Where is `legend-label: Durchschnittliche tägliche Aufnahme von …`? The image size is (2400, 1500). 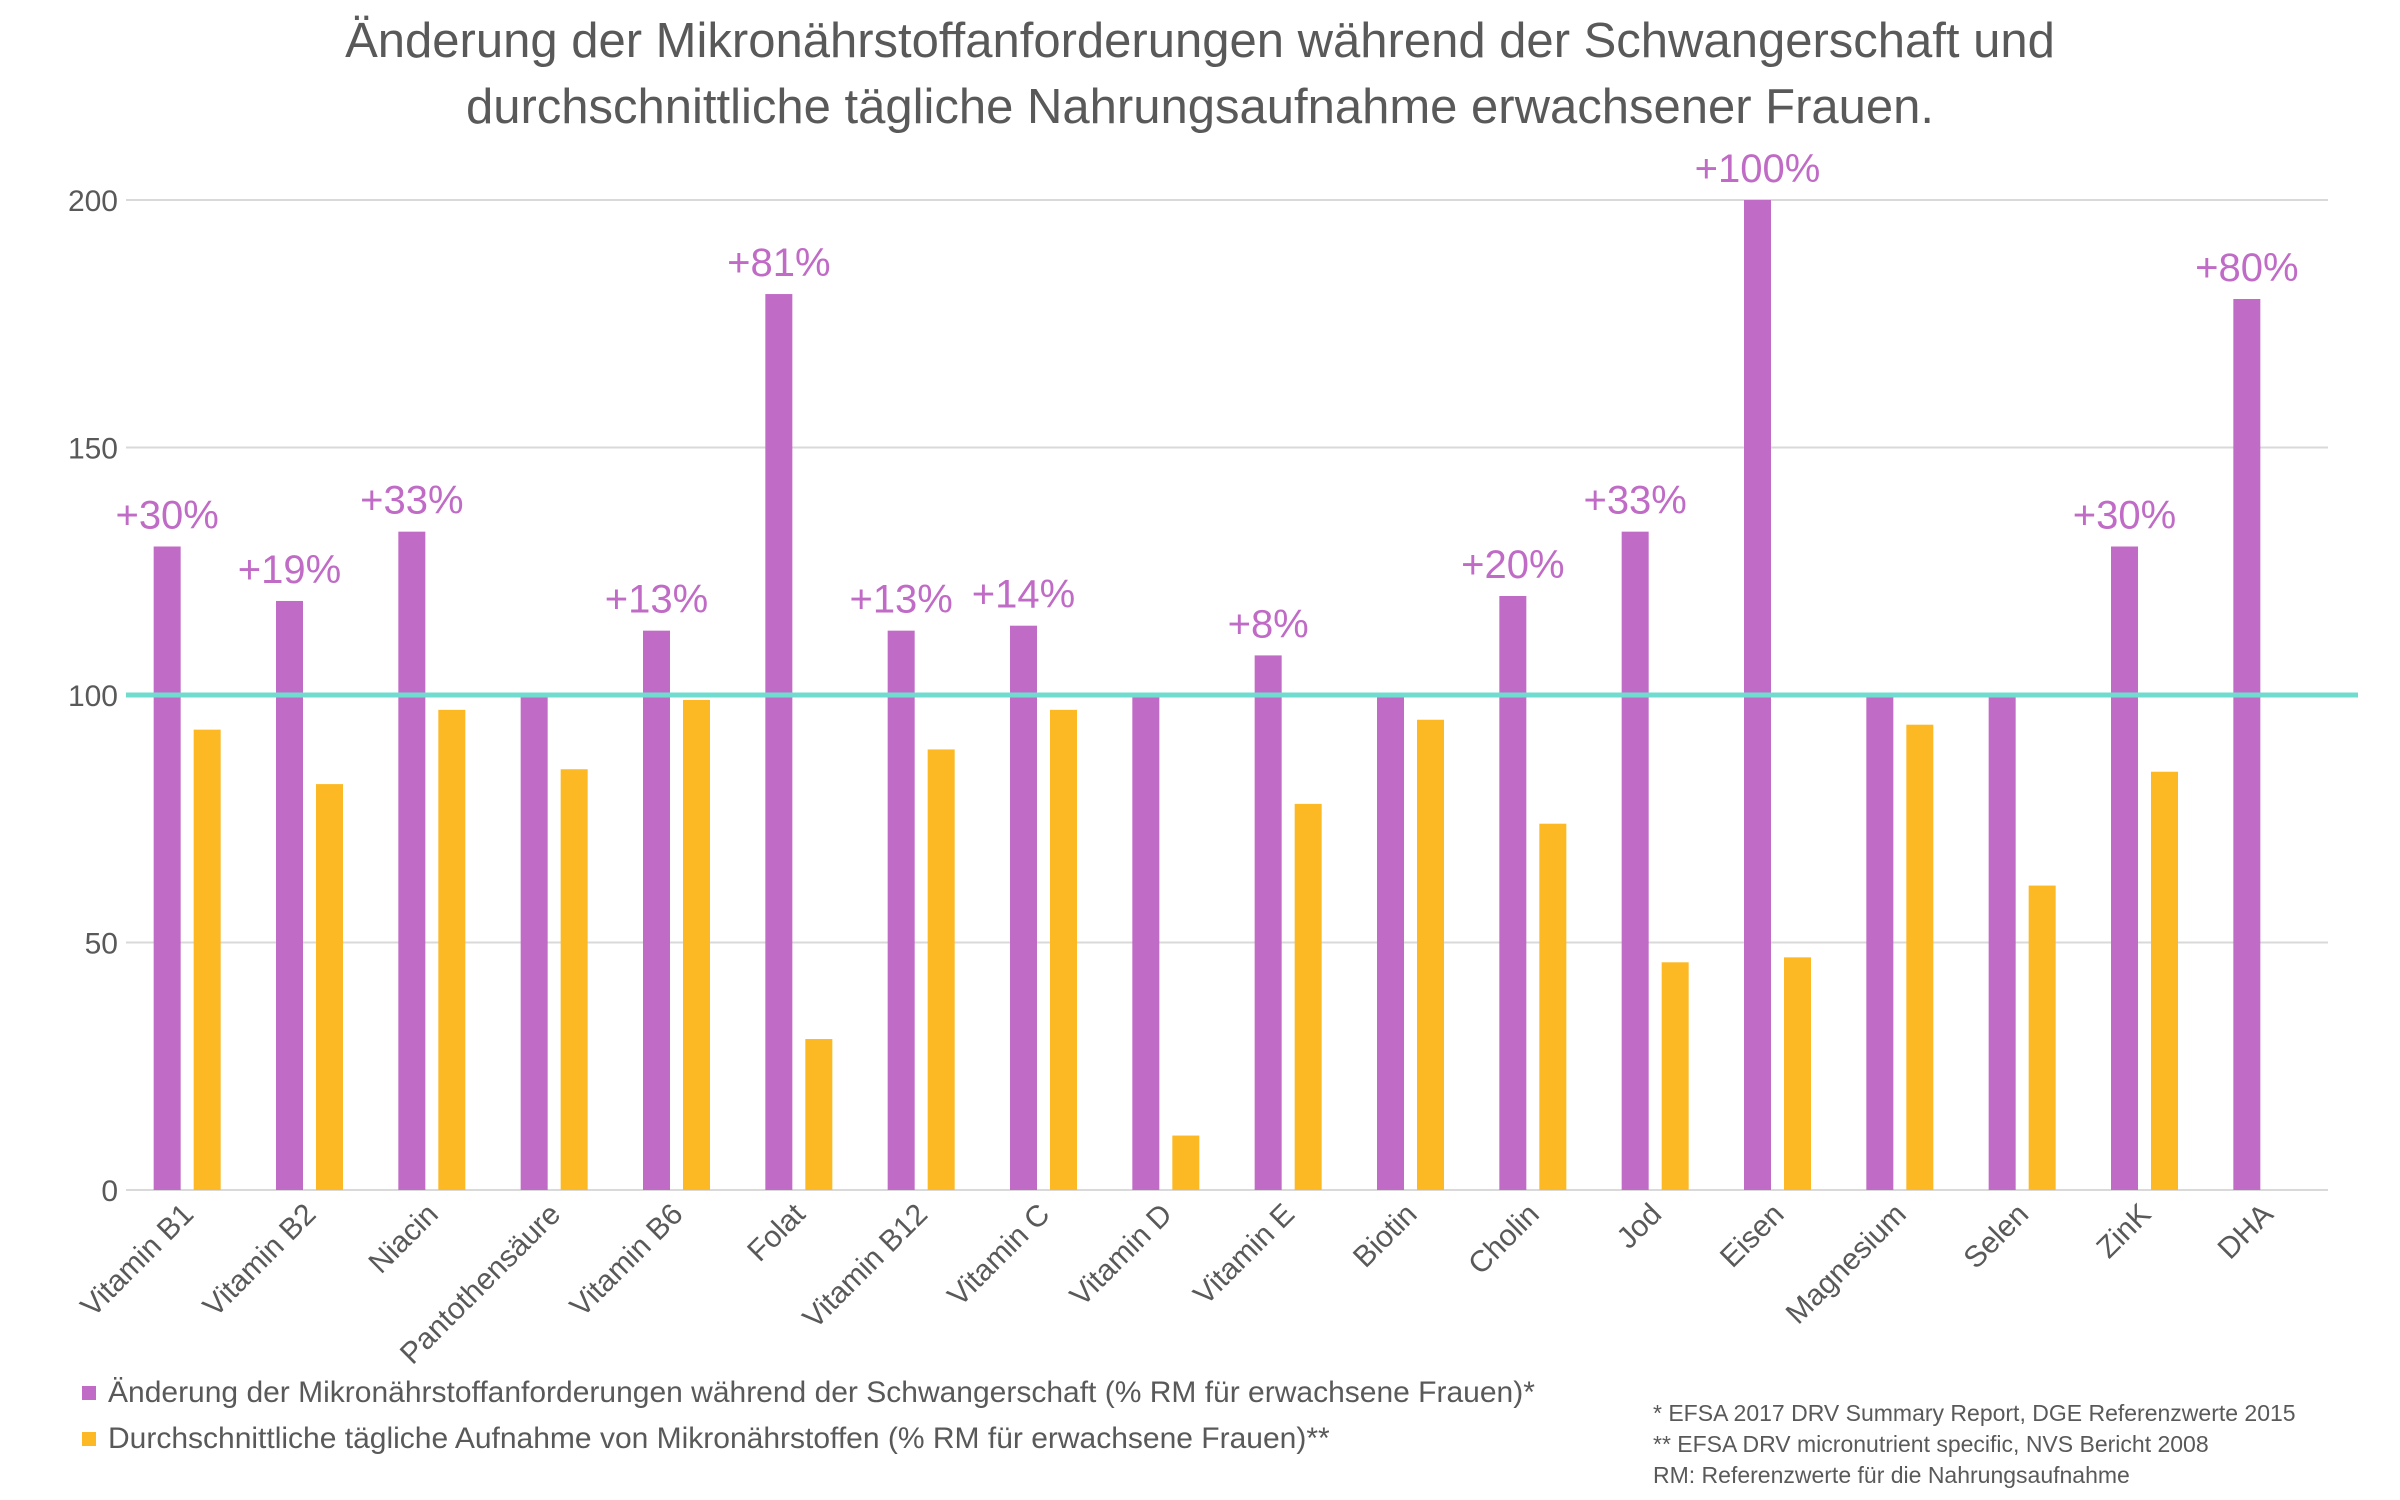 legend-label: Durchschnittliche tägliche Aufnahme von … is located at coordinates (719, 1438).